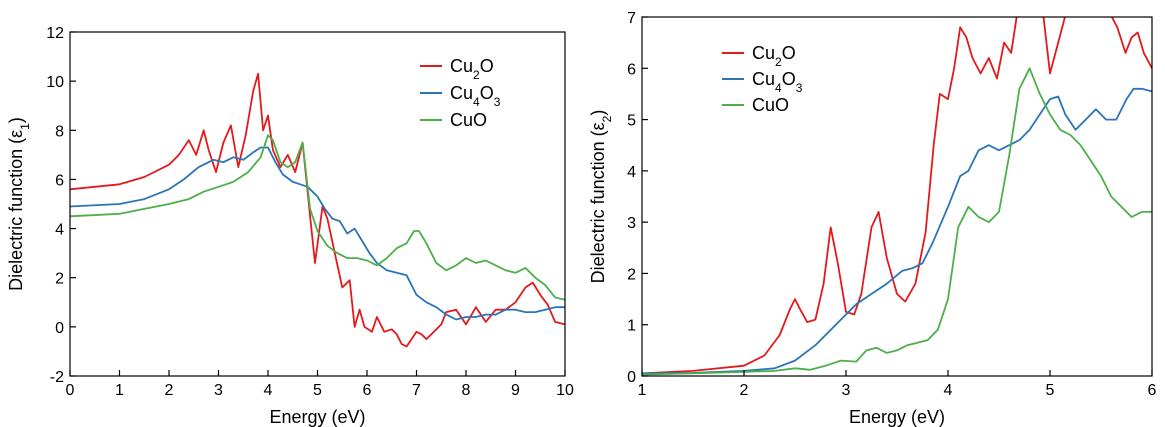 This screenshot has width=1165, height=427. Describe the element at coordinates (55, 33) in the screenshot. I see `y-tick-label: 12` at that location.